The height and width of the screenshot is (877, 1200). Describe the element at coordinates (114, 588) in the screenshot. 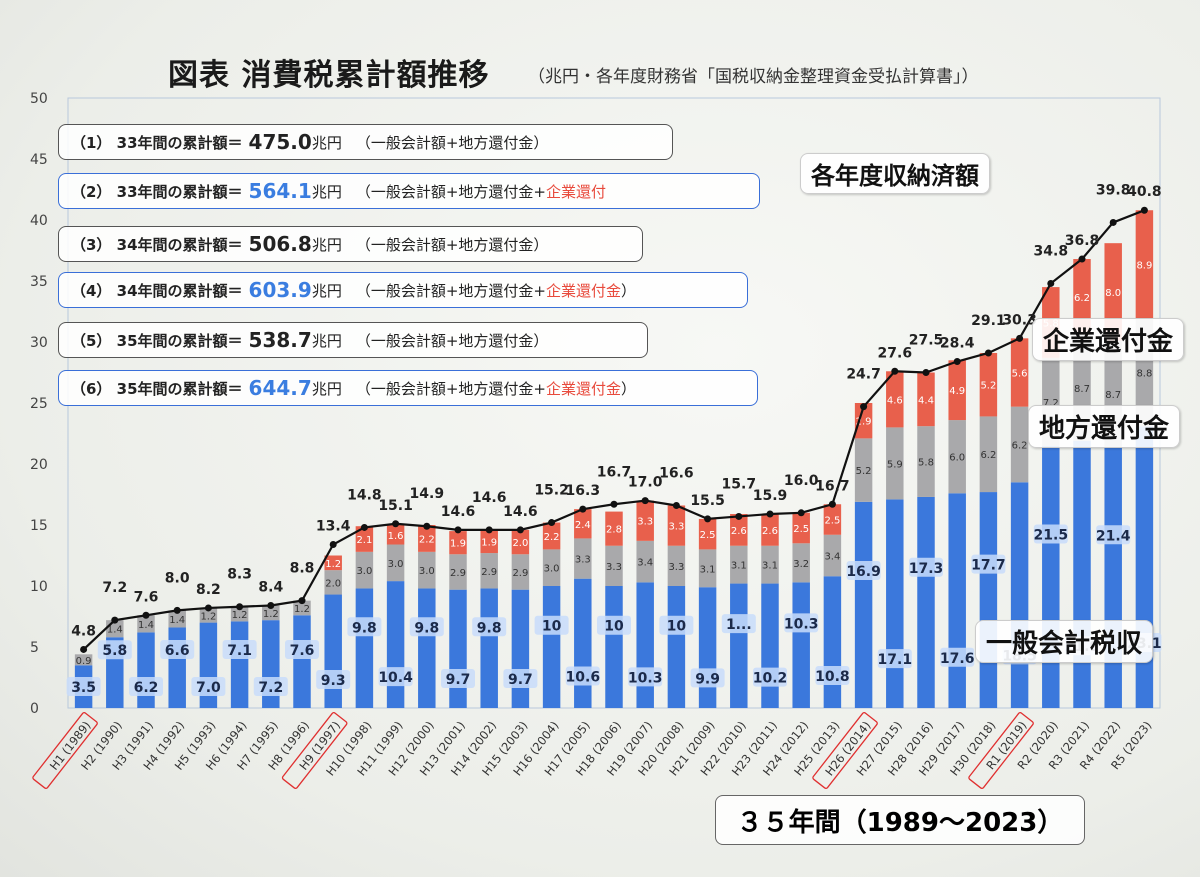

I see `total-label: 7.2` at that location.